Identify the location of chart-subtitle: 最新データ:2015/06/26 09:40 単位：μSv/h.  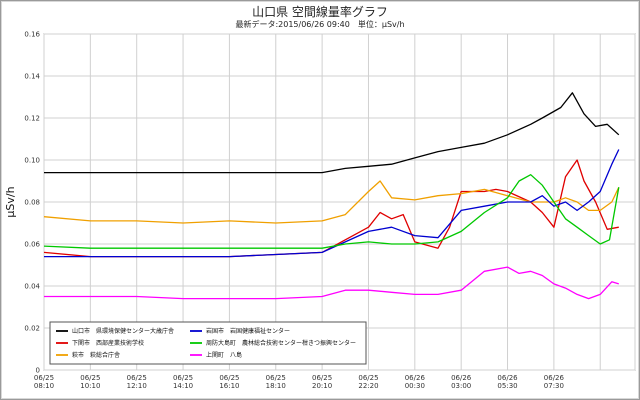
(320, 24).